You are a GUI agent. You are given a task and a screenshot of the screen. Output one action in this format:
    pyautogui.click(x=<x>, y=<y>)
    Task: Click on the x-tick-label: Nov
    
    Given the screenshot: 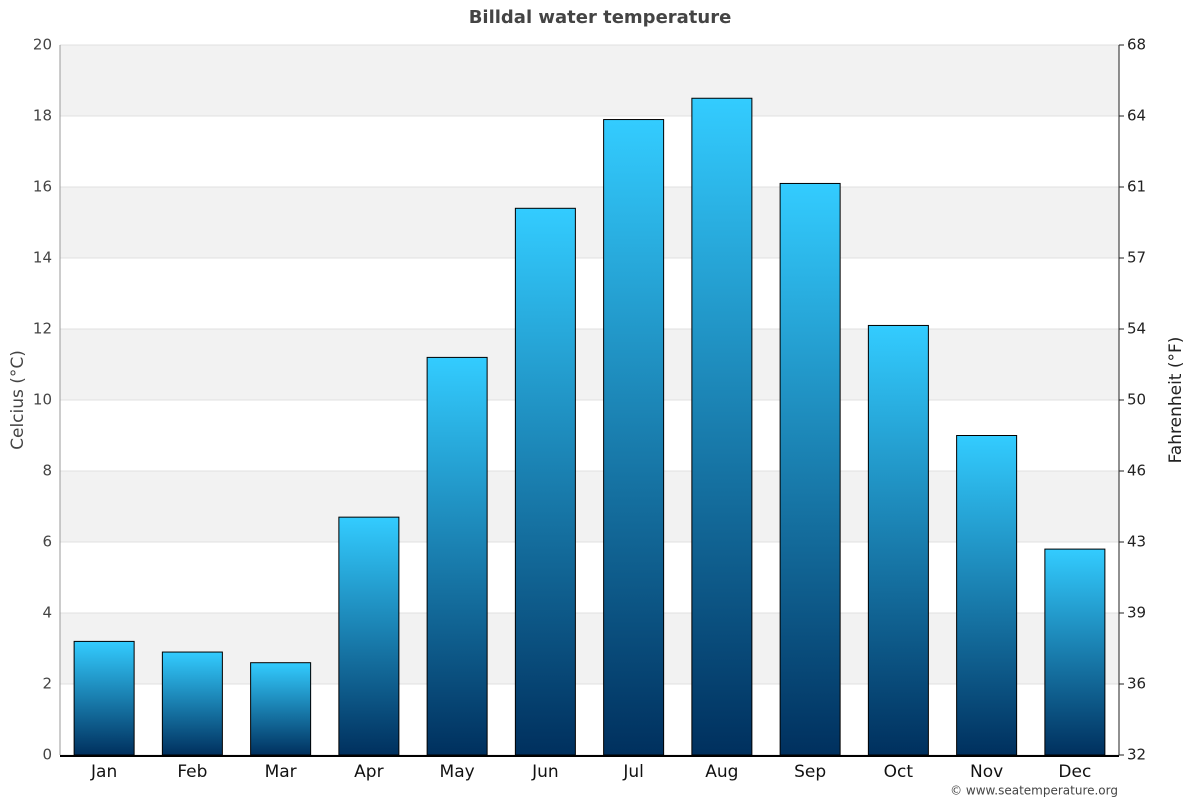 What is the action you would take?
    pyautogui.click(x=986, y=772)
    